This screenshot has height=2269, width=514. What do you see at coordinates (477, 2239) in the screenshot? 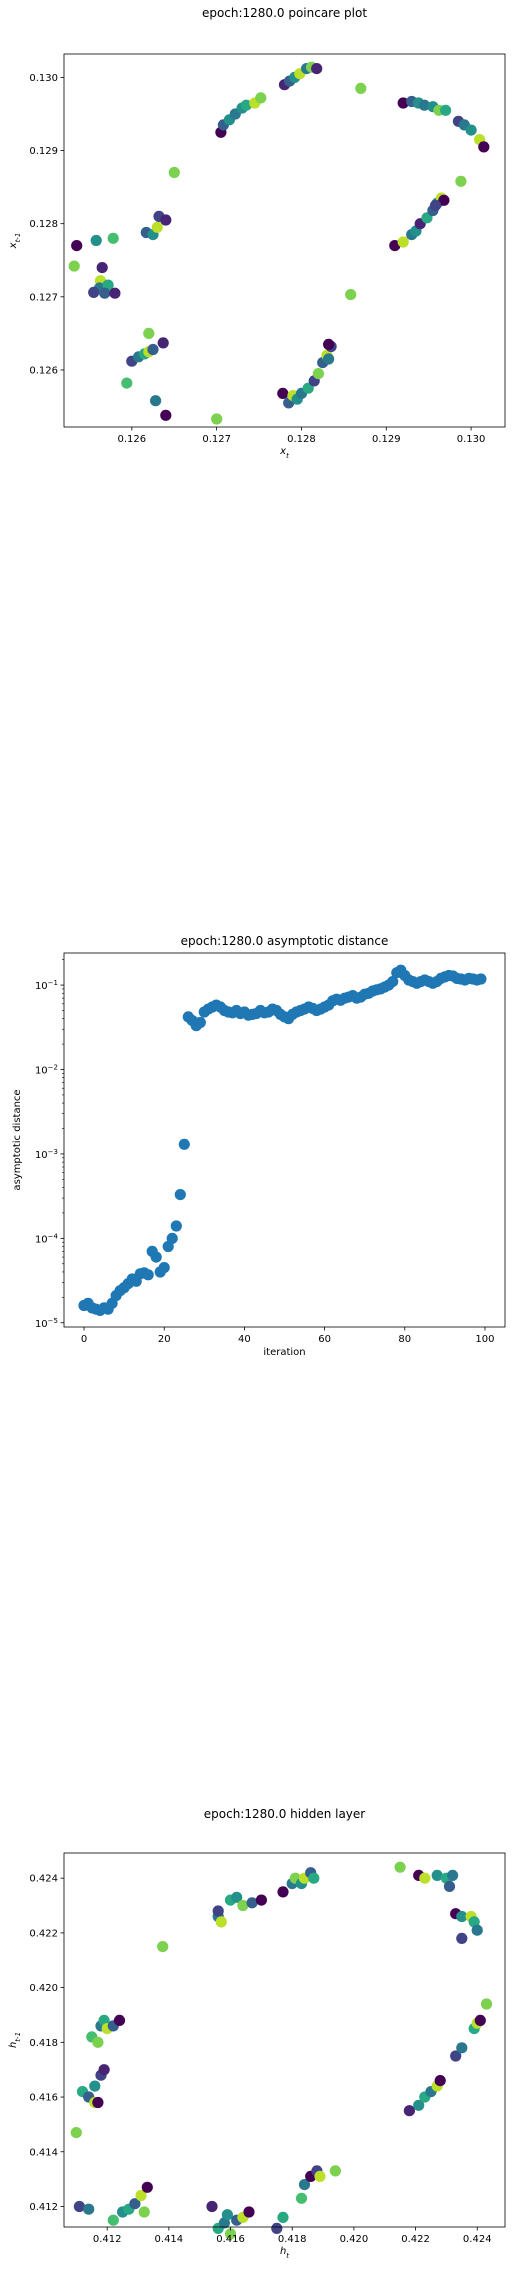
I see `x-tick-label: 0.424` at bounding box center [477, 2239].